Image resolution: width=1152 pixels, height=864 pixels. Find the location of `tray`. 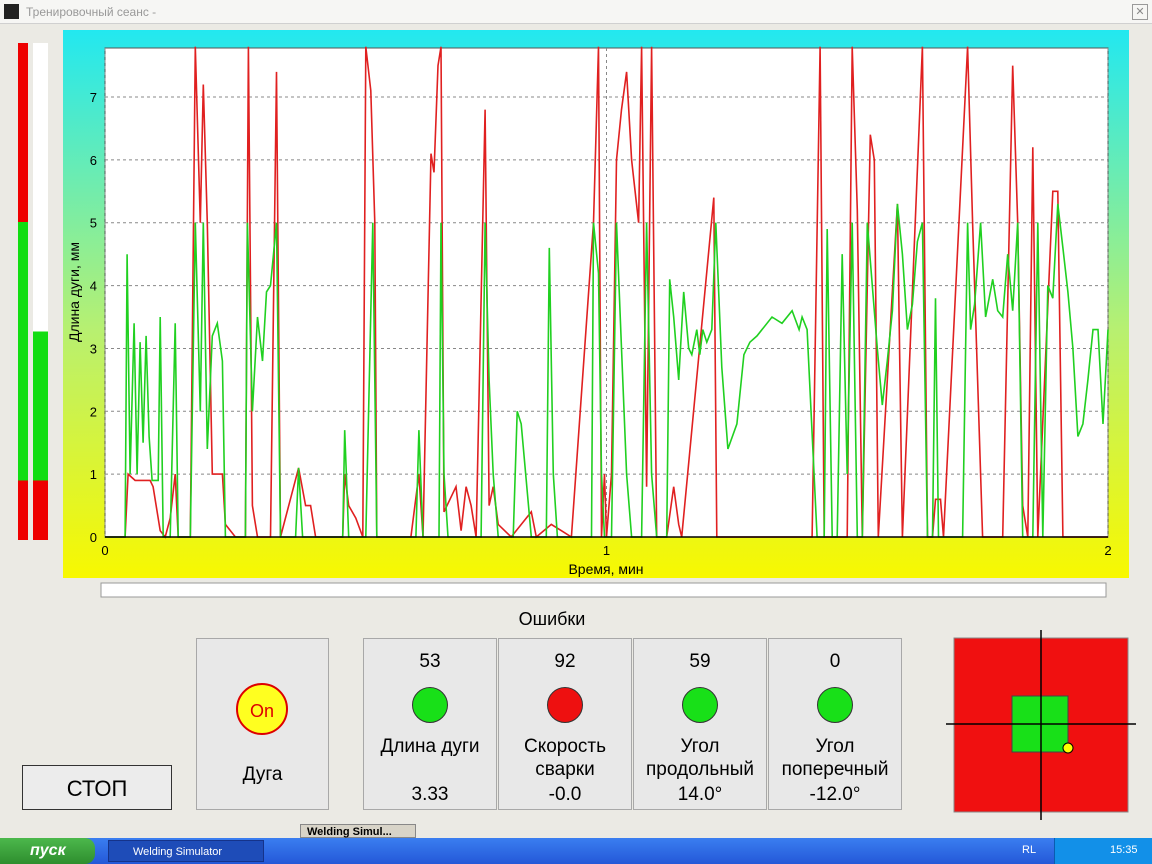

tray is located at coordinates (1103, 851).